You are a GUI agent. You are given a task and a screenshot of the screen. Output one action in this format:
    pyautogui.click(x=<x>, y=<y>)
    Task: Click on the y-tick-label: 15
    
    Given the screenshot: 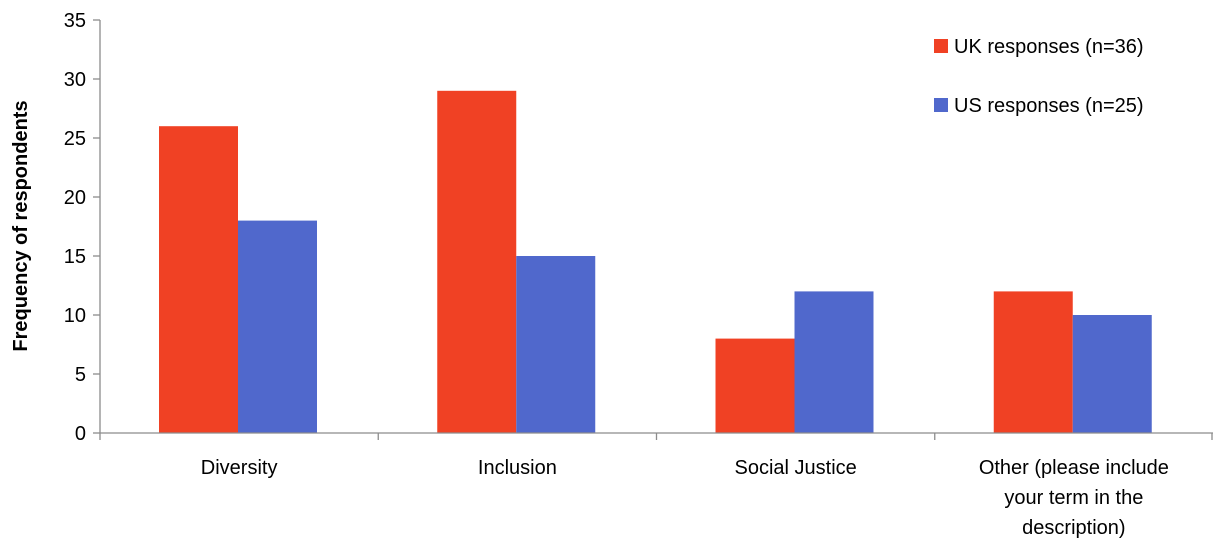 What is the action you would take?
    pyautogui.click(x=75, y=257)
    